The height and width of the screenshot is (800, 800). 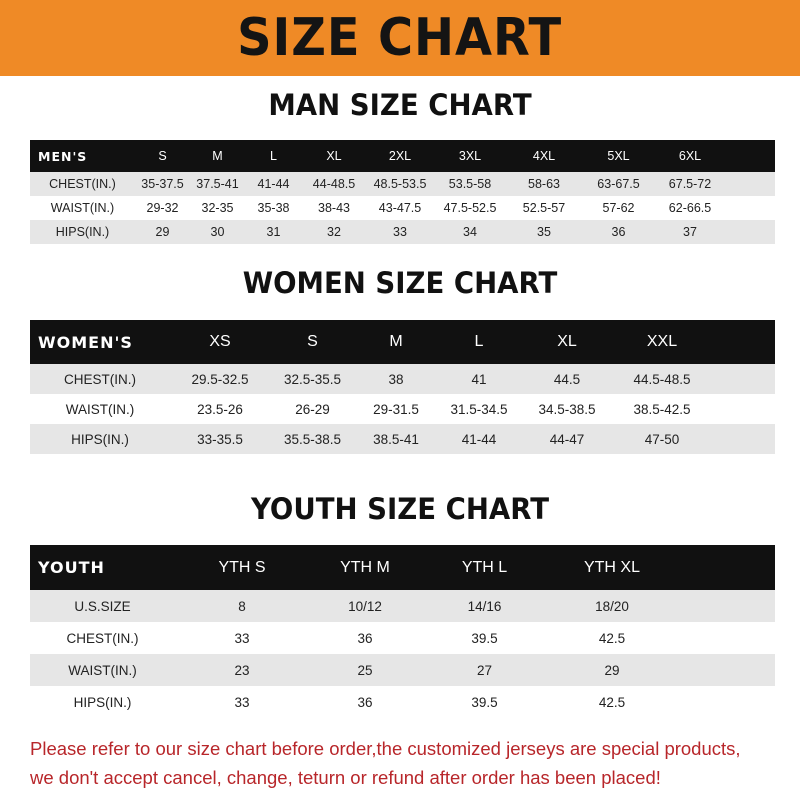 I want to click on table-cell: 44.5-48.5, so click(x=662, y=379).